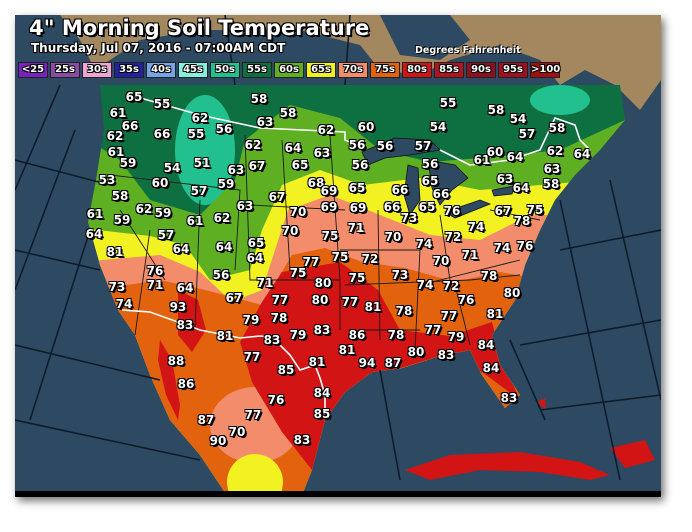 The image size is (692, 532). What do you see at coordinates (507, 466) in the screenshot?
I see `cuba` at bounding box center [507, 466].